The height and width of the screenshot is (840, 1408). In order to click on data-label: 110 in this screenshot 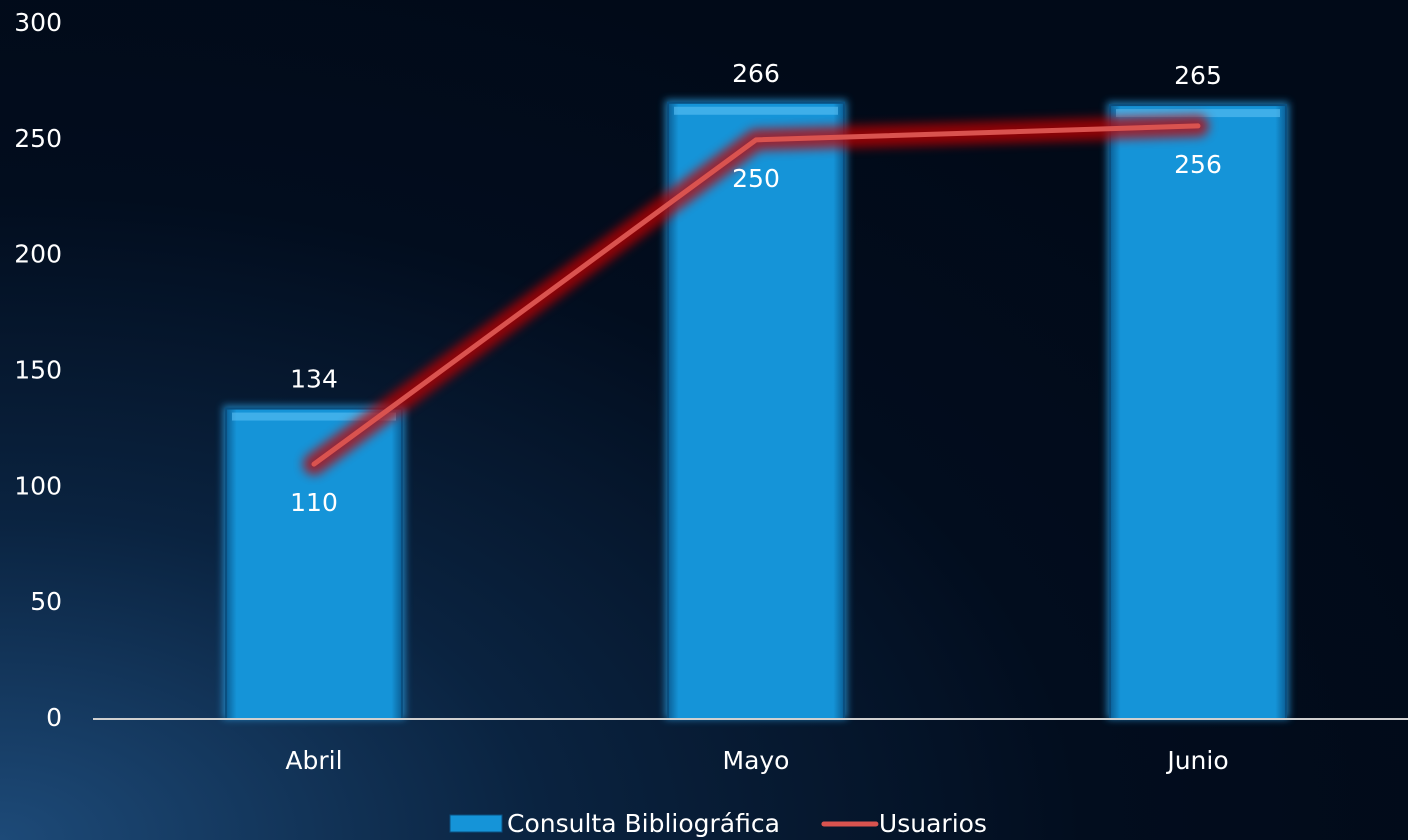, I will do `click(314, 502)`.